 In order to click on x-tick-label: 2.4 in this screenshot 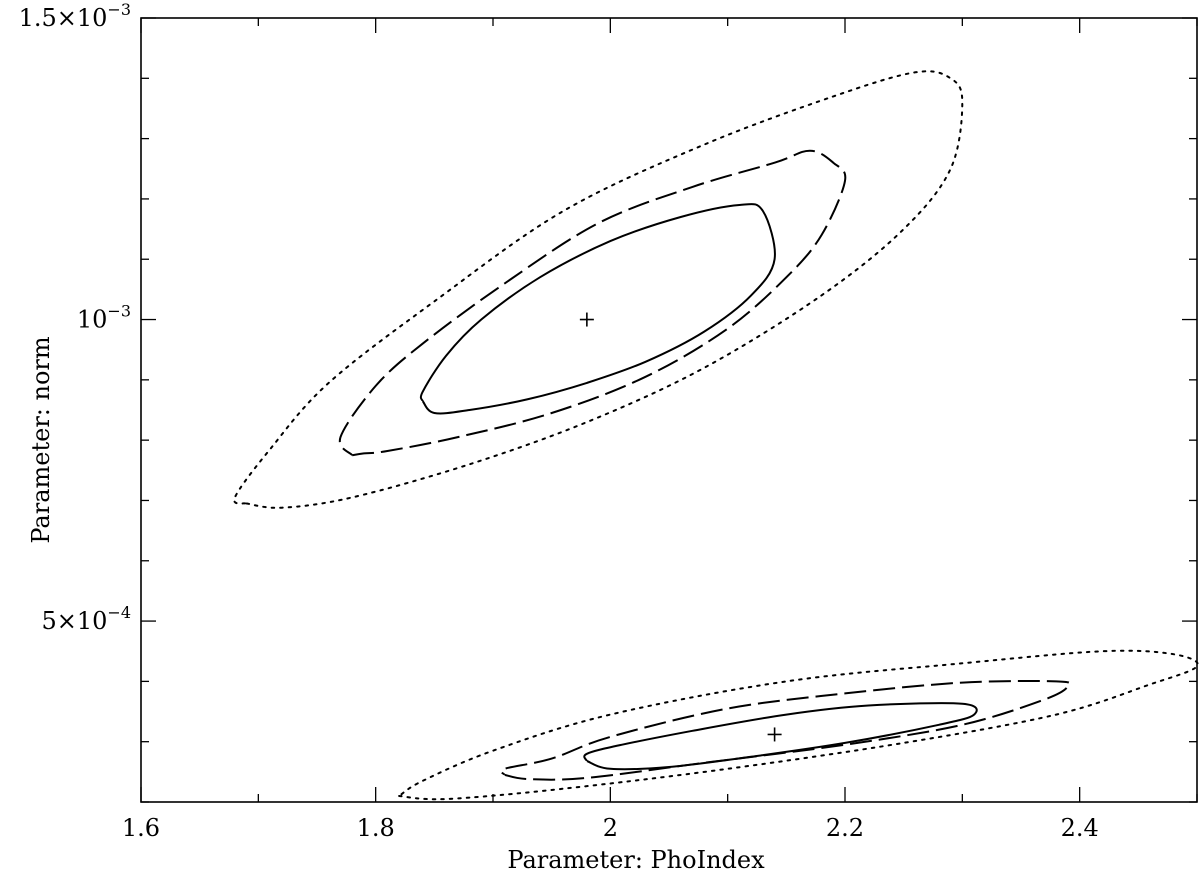, I will do `click(1080, 828)`.